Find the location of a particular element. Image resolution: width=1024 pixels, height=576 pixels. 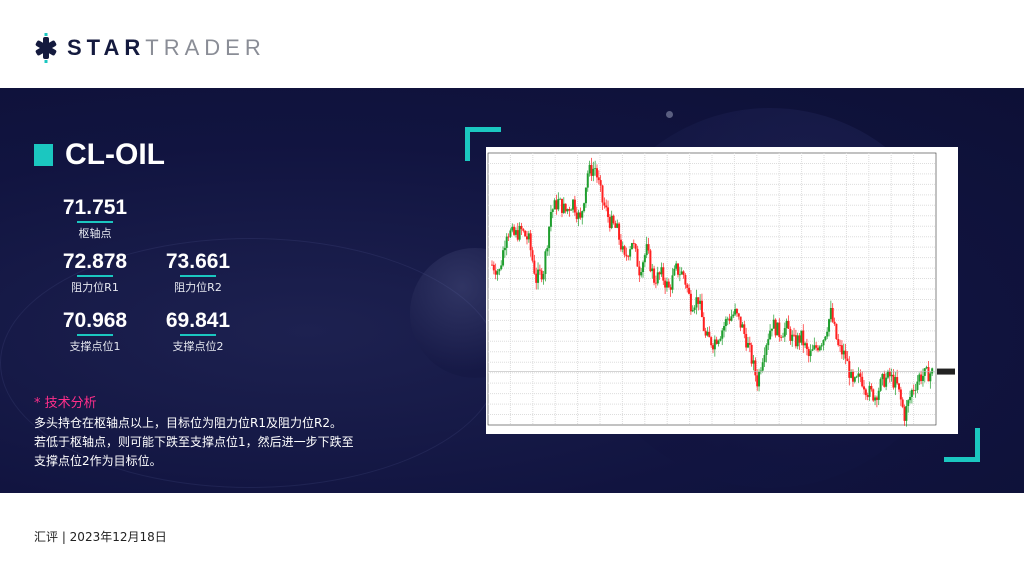

brand-light: TRADER is located at coordinates (205, 47).